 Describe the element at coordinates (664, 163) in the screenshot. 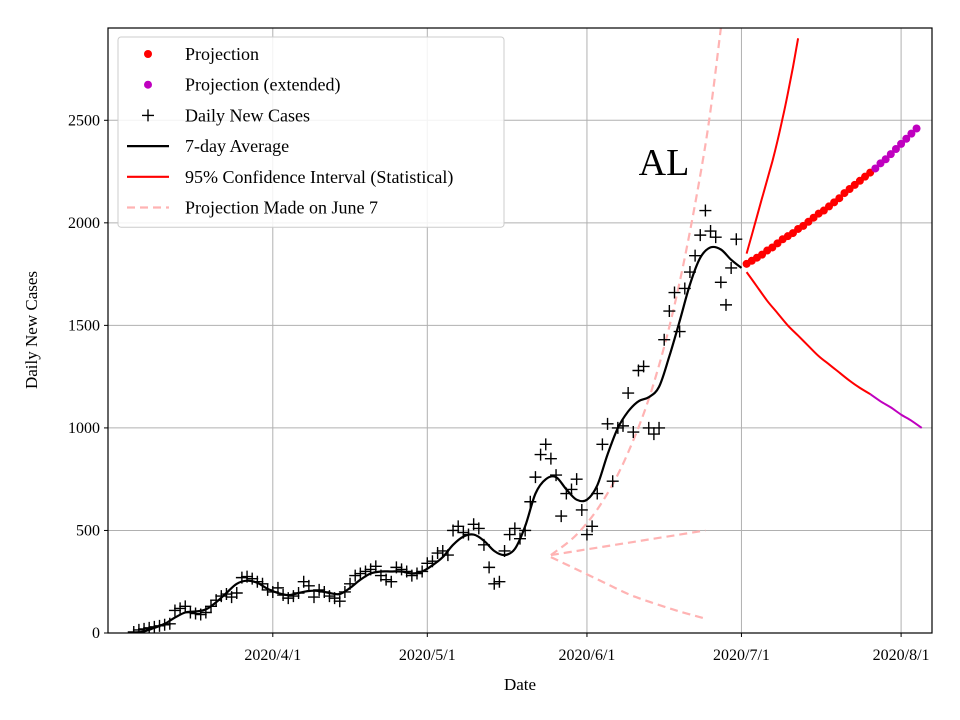

I see `state-label: AL` at that location.